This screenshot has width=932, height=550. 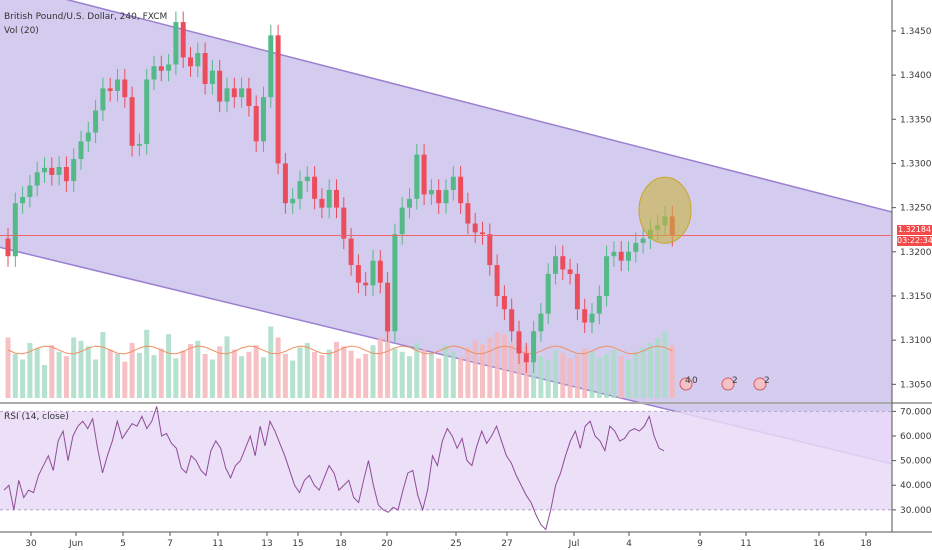 What do you see at coordinates (341, 544) in the screenshot?
I see `time-tick-label: 18` at bounding box center [341, 544].